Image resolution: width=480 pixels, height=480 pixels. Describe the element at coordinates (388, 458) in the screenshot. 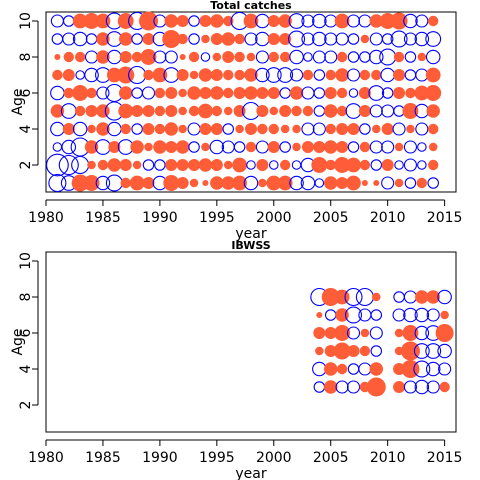

I see `x-tick-label: 2010` at that location.